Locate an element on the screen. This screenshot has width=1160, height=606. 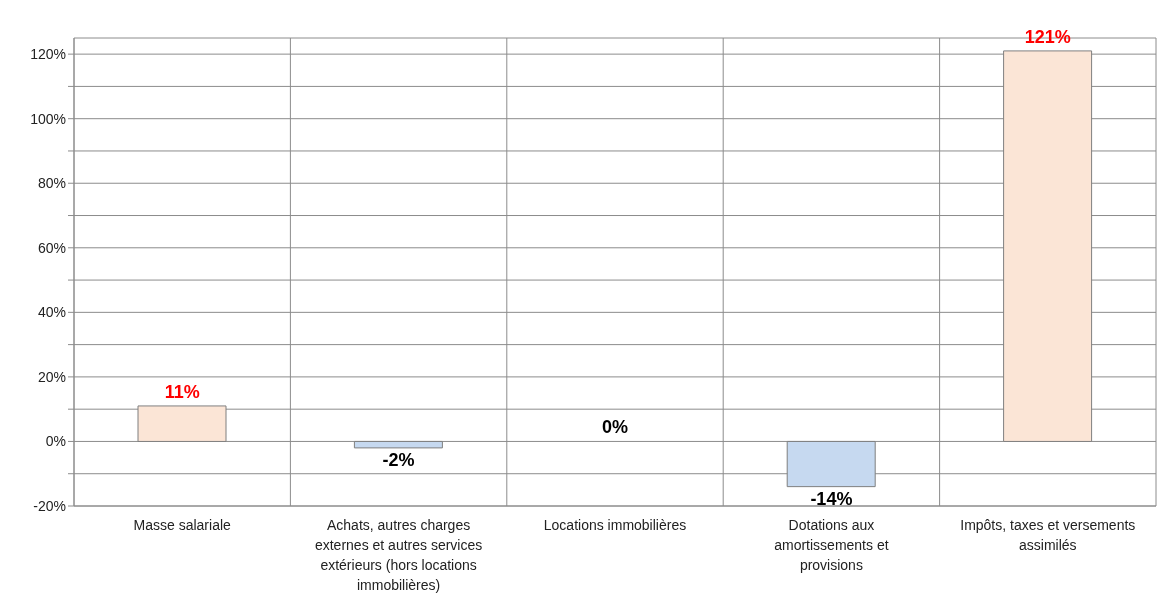
y-tick-label: 0% is located at coordinates (55, 441).